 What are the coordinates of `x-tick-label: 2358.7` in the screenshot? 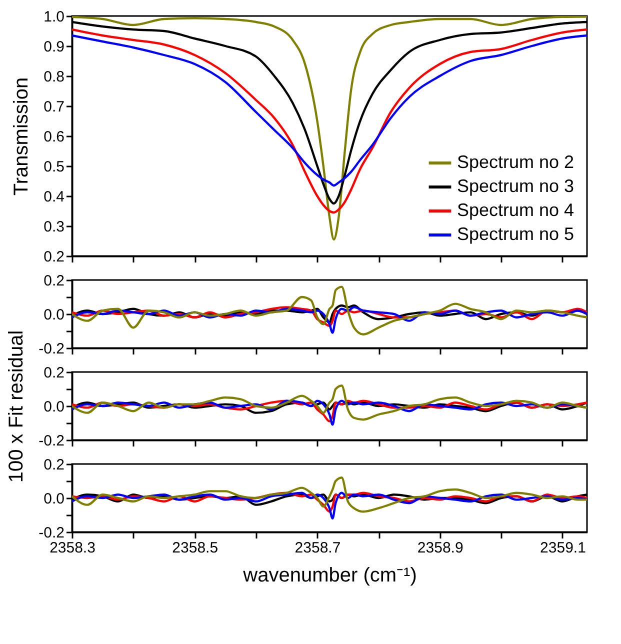 It's located at (317, 548).